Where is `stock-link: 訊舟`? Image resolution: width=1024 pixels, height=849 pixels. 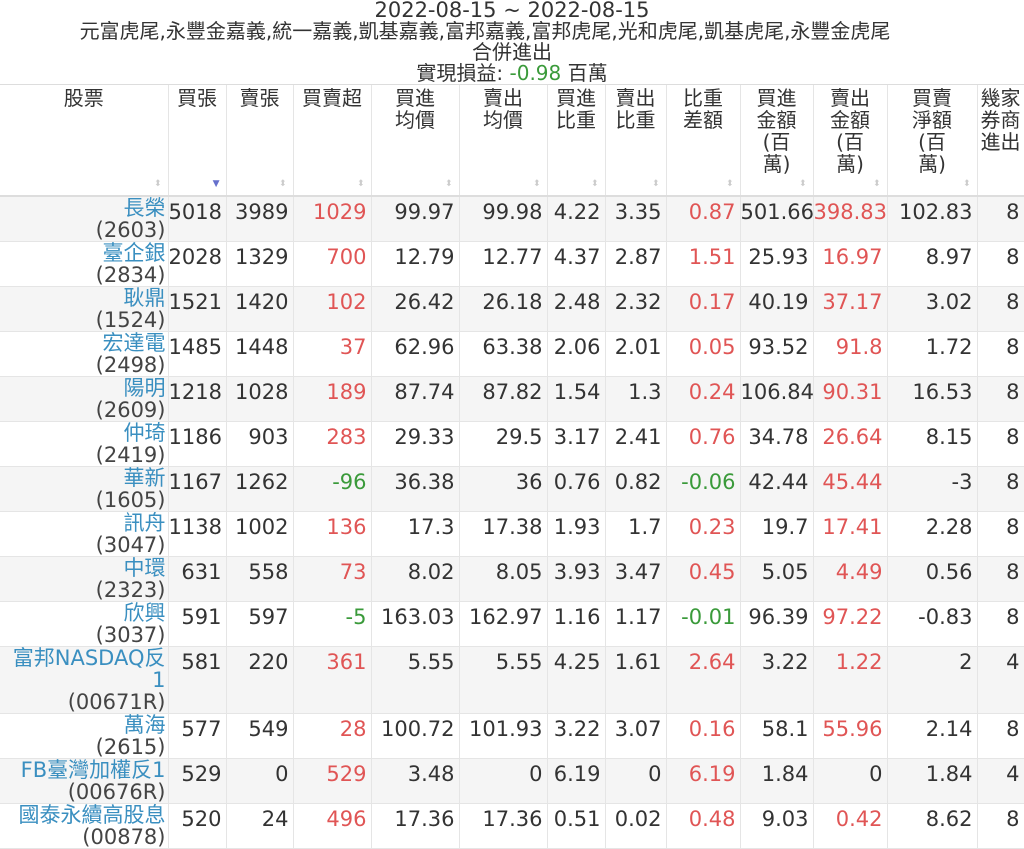 stock-link: 訊舟 is located at coordinates (144, 523).